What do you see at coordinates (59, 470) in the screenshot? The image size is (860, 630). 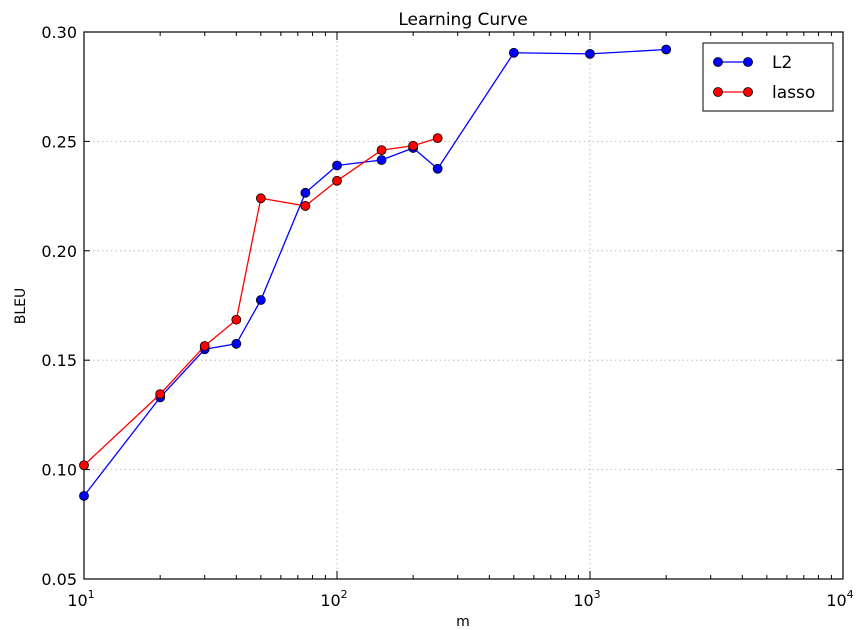 I see `y-tick-label: 0.10` at bounding box center [59, 470].